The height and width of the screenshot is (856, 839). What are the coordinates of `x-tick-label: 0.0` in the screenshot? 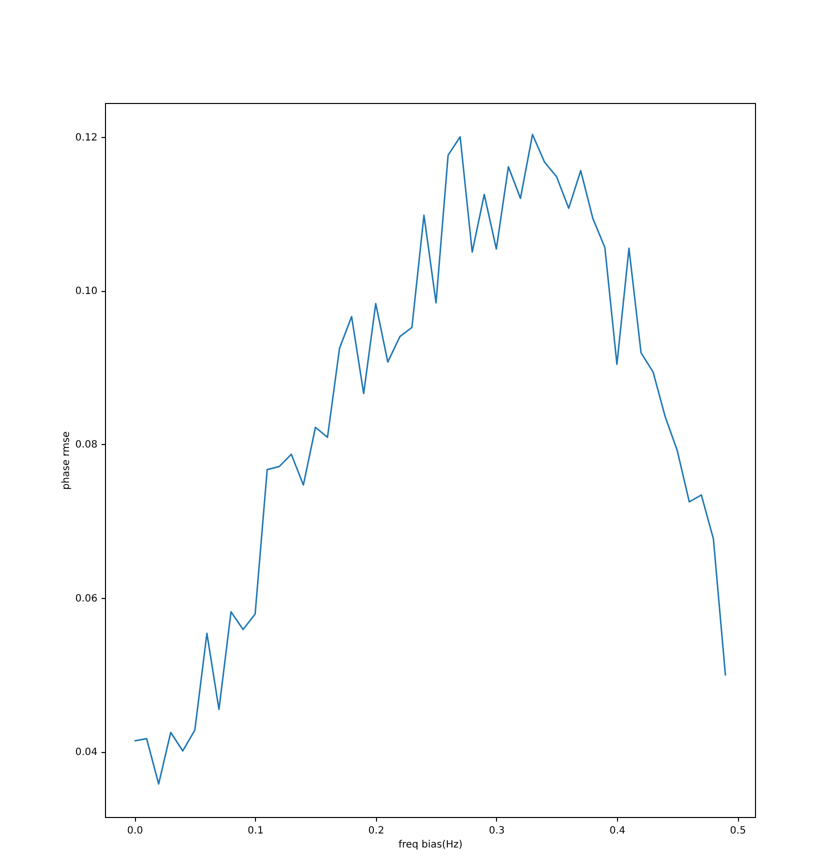 It's located at (135, 831).